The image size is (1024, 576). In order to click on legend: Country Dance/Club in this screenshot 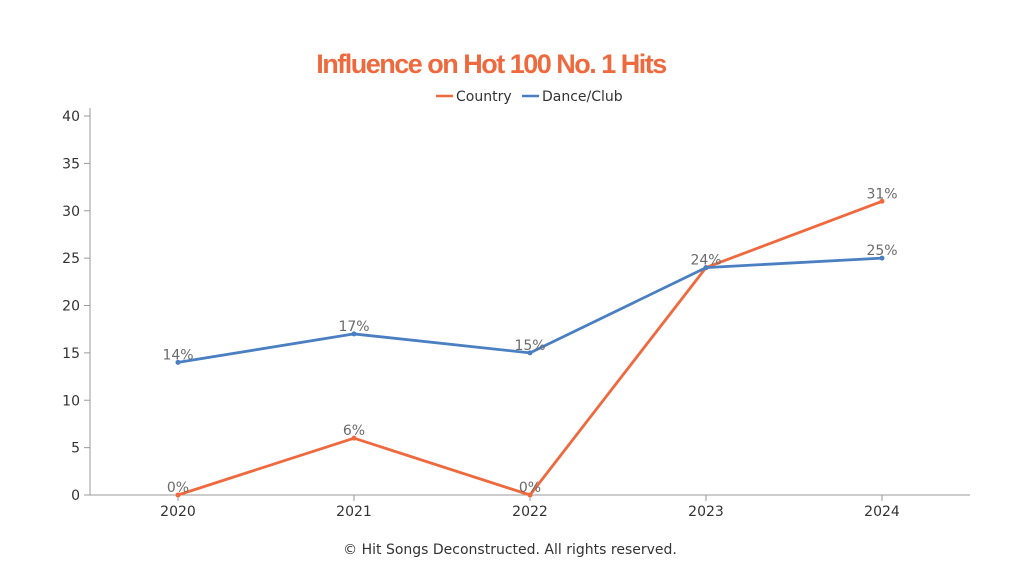, I will do `click(529, 97)`.